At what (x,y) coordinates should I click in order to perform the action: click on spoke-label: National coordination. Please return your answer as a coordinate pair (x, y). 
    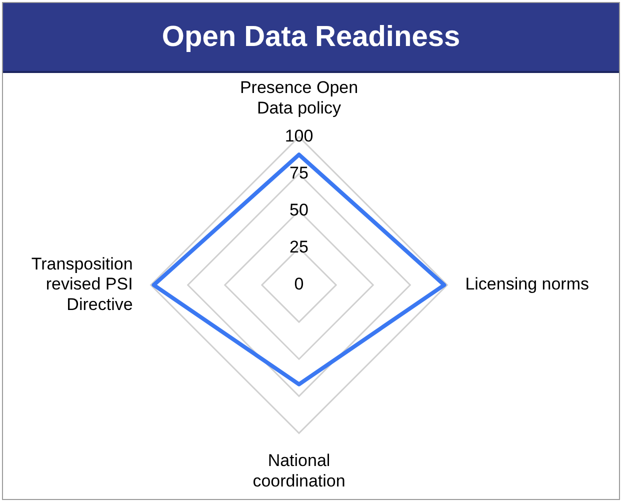
    Looking at the image, I should click on (299, 470).